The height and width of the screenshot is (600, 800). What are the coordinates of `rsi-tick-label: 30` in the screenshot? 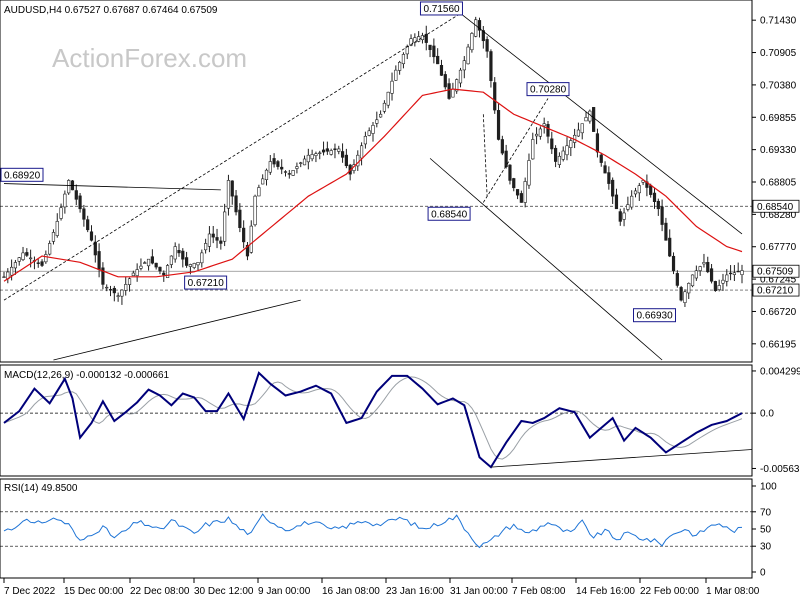 It's located at (766, 547).